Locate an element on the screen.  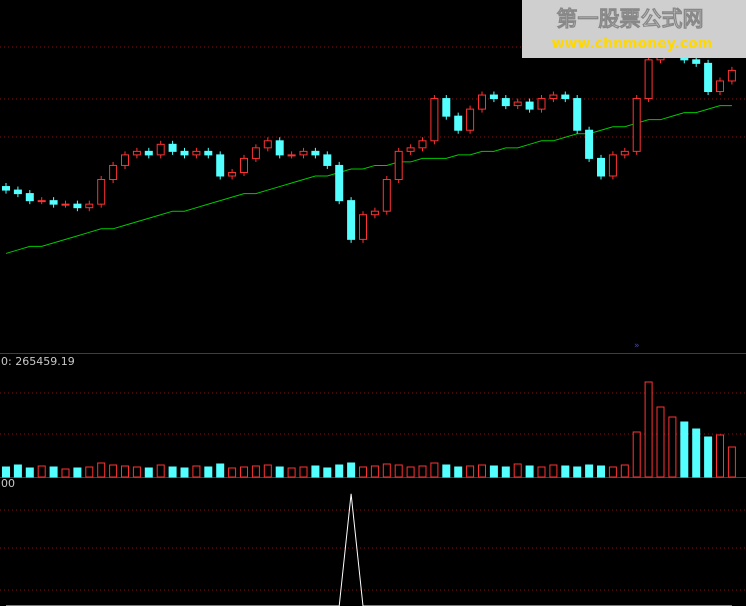
scroll-marker: » is located at coordinates (637, 346).